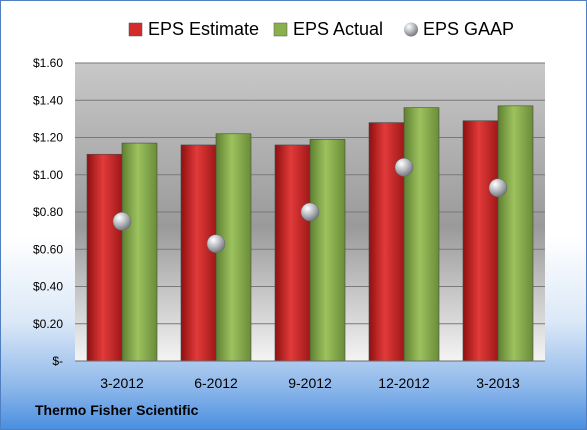  What do you see at coordinates (338, 29) in the screenshot?
I see `legend-label: EPS Actual` at bounding box center [338, 29].